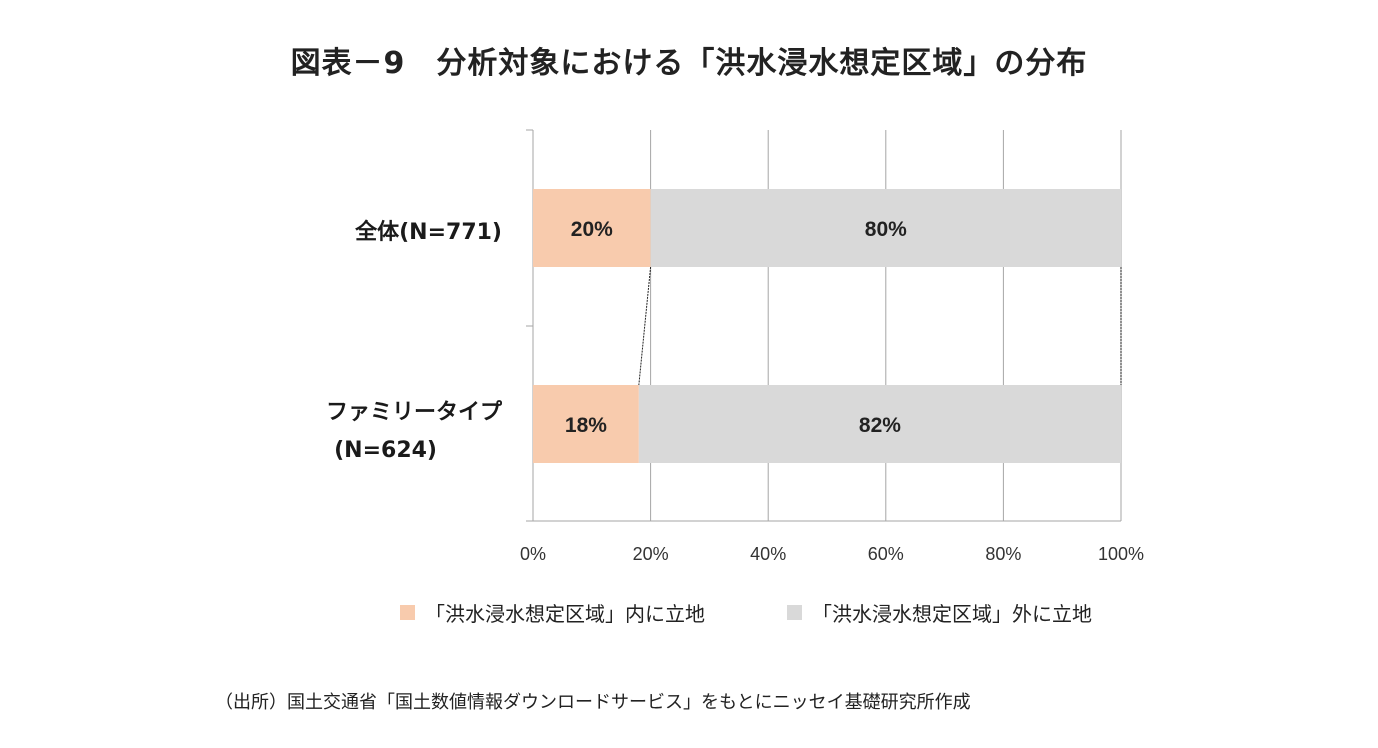  What do you see at coordinates (645, 326) in the screenshot?
I see `series-line` at bounding box center [645, 326].